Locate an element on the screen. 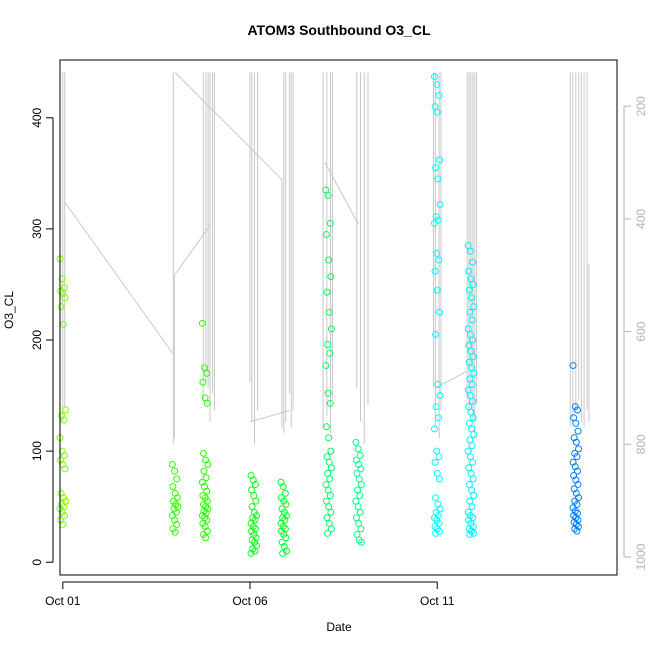  secondary-tick-label: 600 is located at coordinates (641, 331).